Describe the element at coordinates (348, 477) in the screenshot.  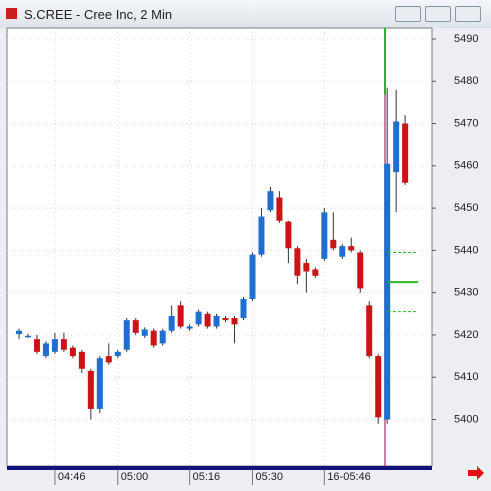
I see `x-tick-label: 16-05:46` at that location.